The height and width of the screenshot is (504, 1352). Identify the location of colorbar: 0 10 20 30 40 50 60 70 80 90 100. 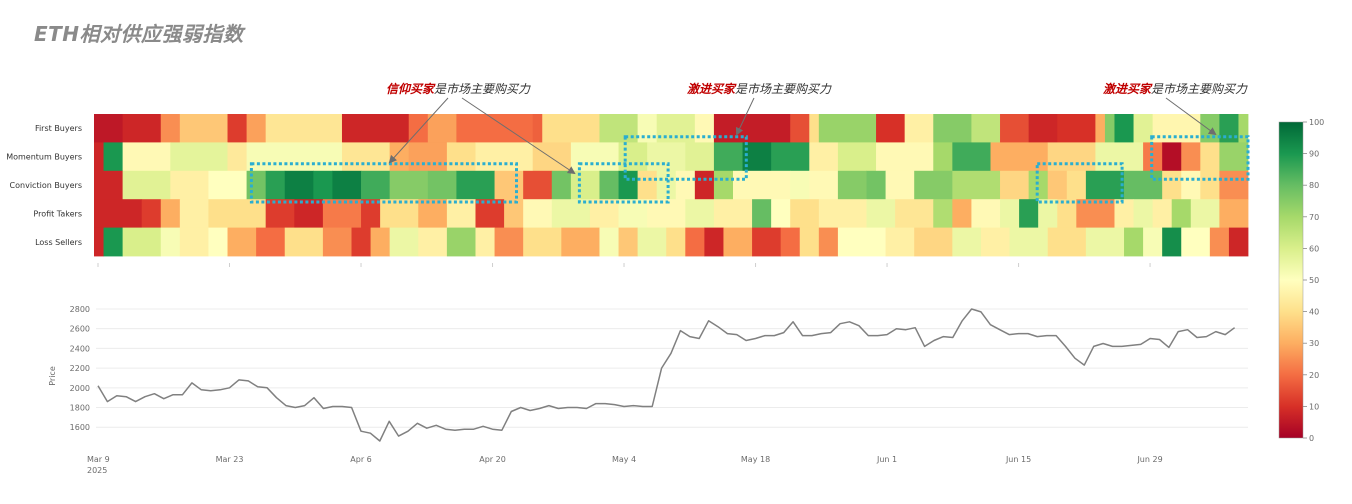
(1301, 280).